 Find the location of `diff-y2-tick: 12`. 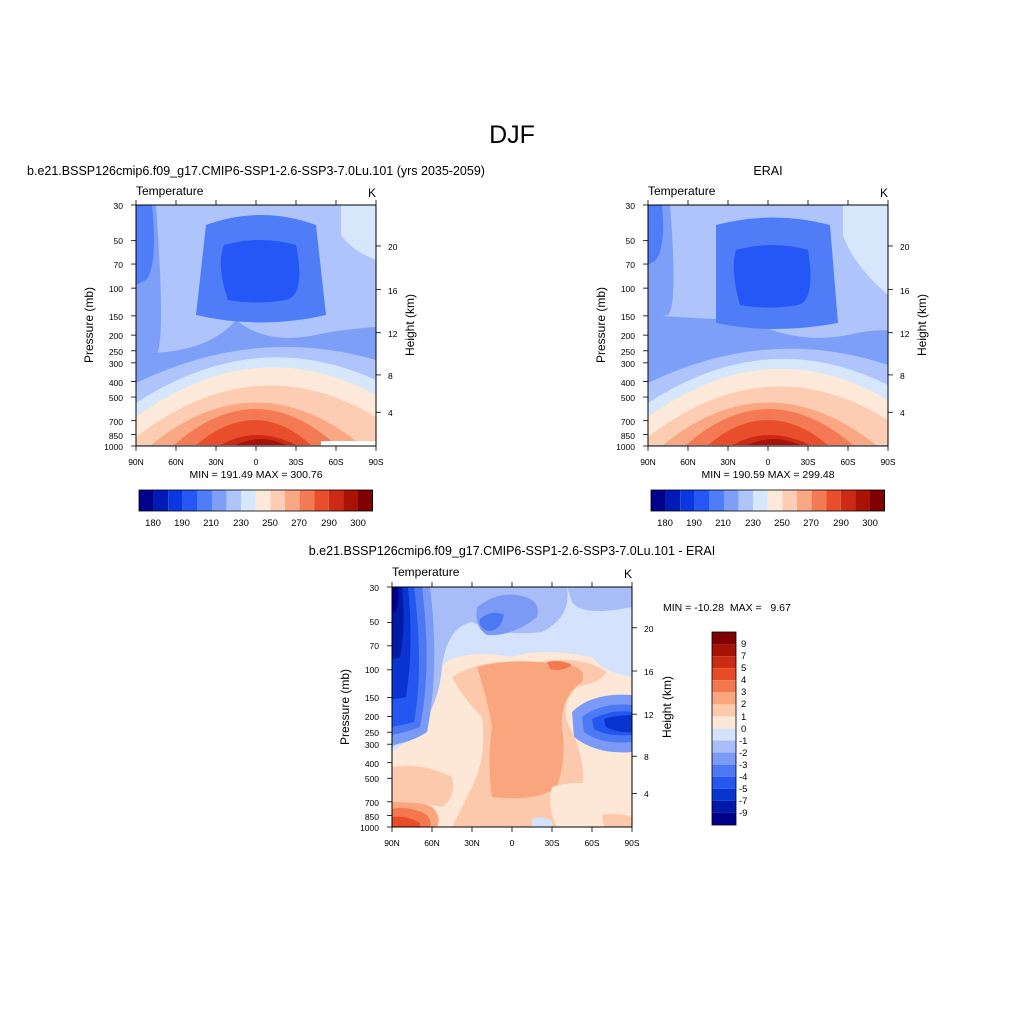

diff-y2-tick: 12 is located at coordinates (649, 715).